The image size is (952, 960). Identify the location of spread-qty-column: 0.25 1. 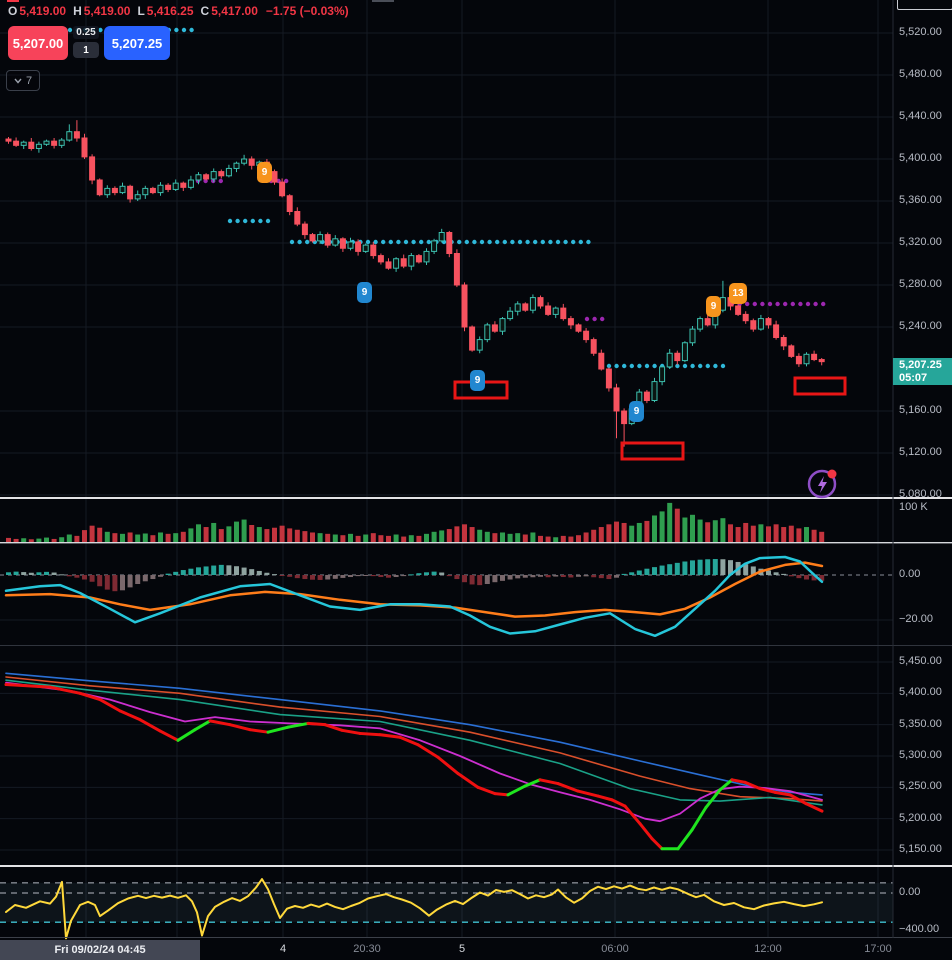
(86, 43).